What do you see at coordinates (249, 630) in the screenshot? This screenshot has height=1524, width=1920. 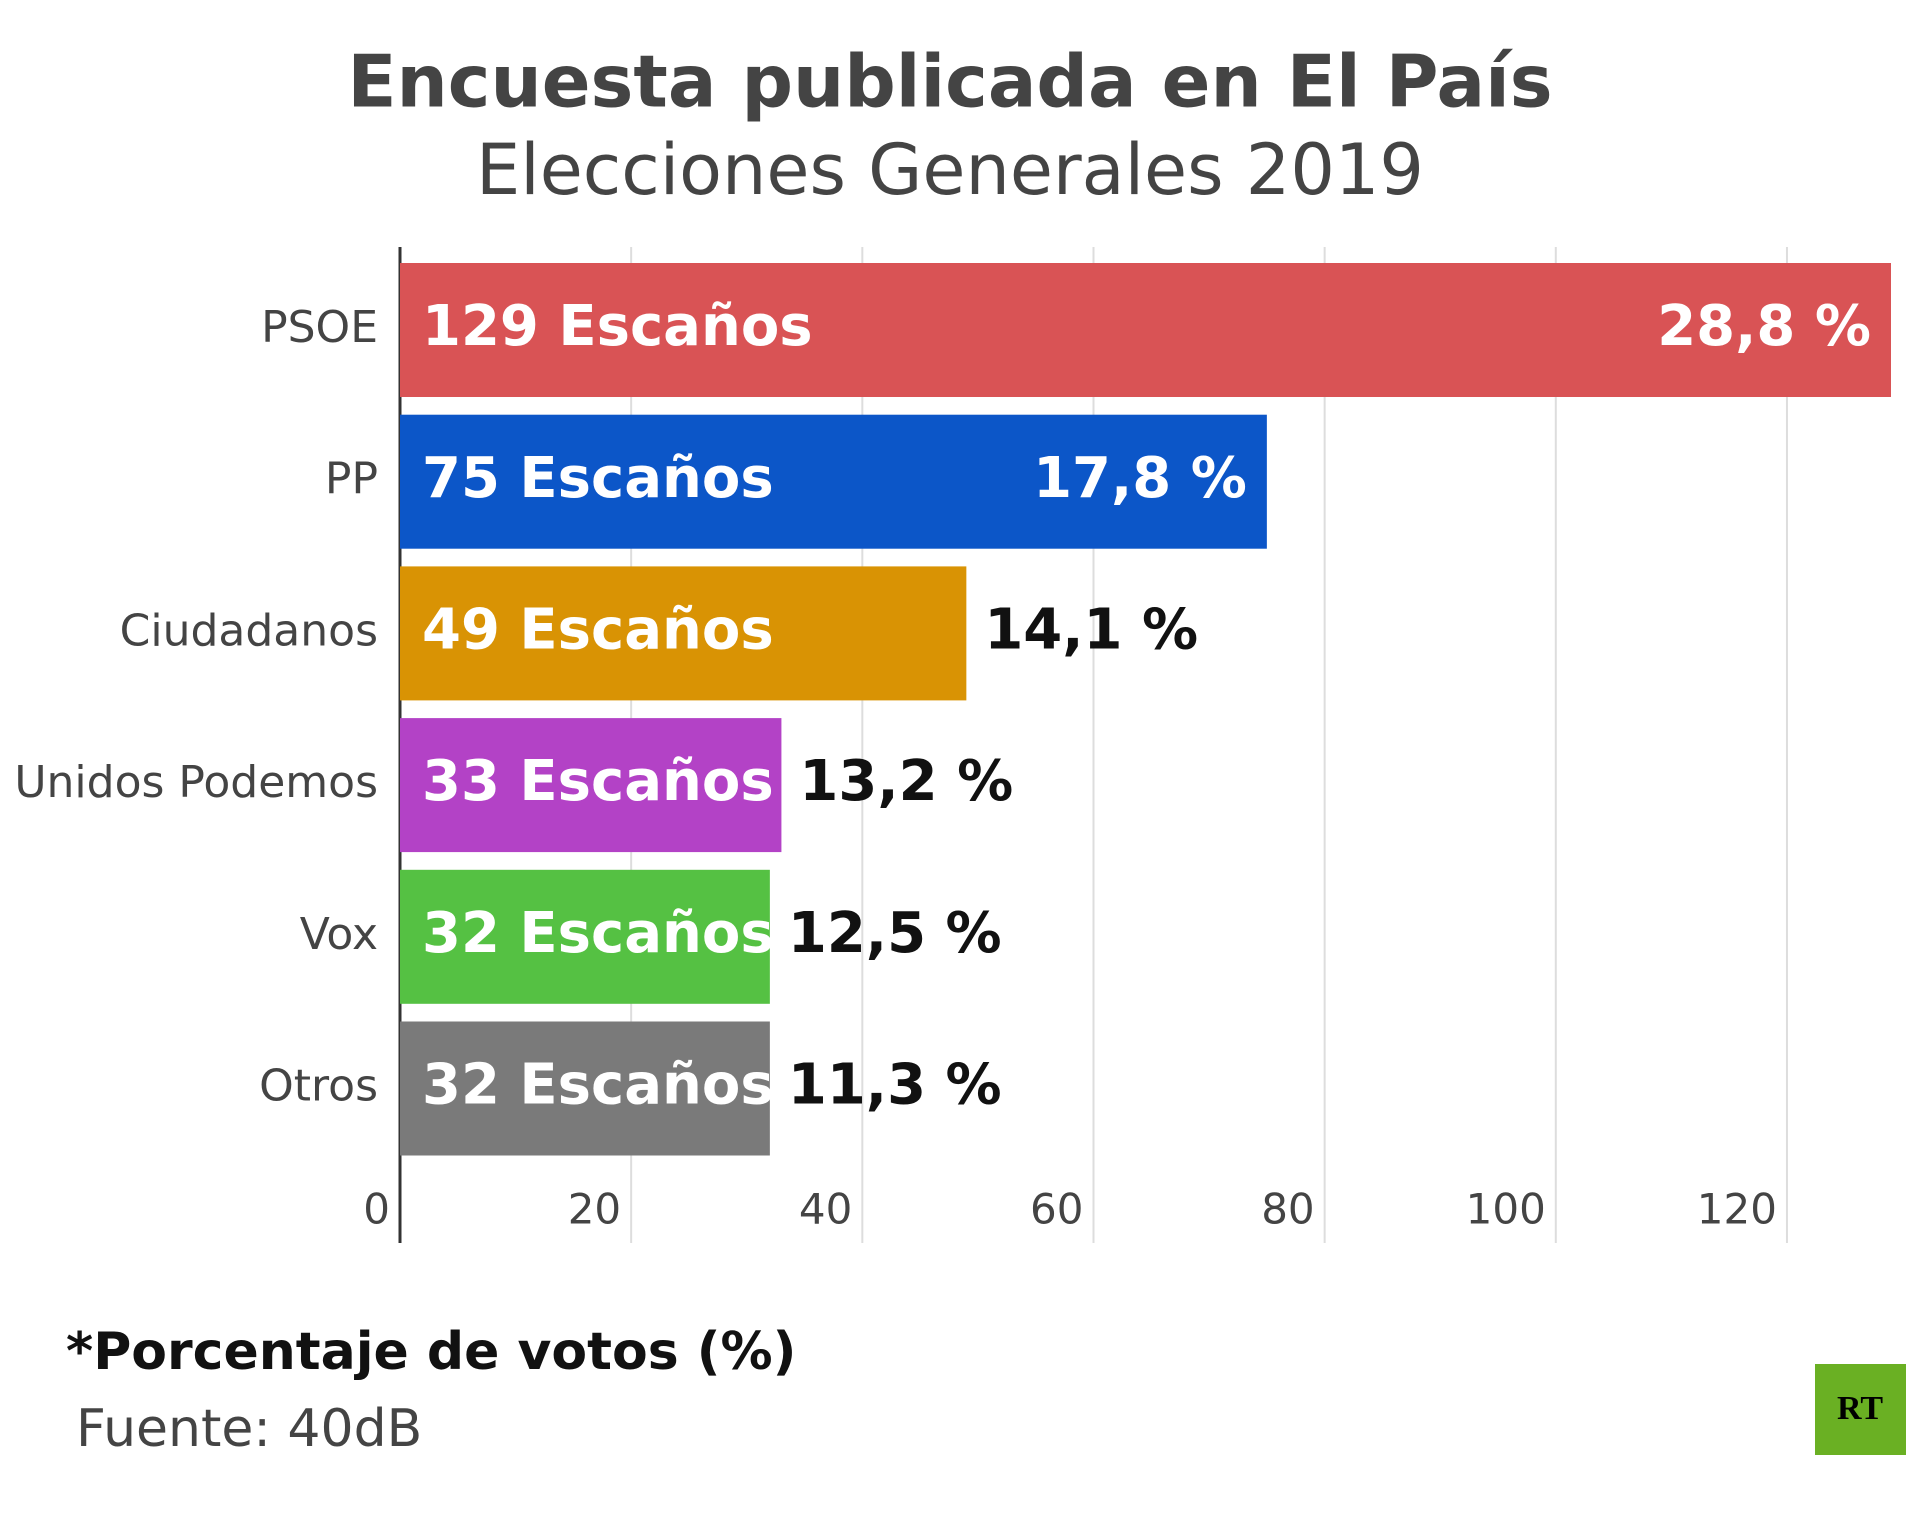 I see `y-tick-label: Ciudadanos` at bounding box center [249, 630].